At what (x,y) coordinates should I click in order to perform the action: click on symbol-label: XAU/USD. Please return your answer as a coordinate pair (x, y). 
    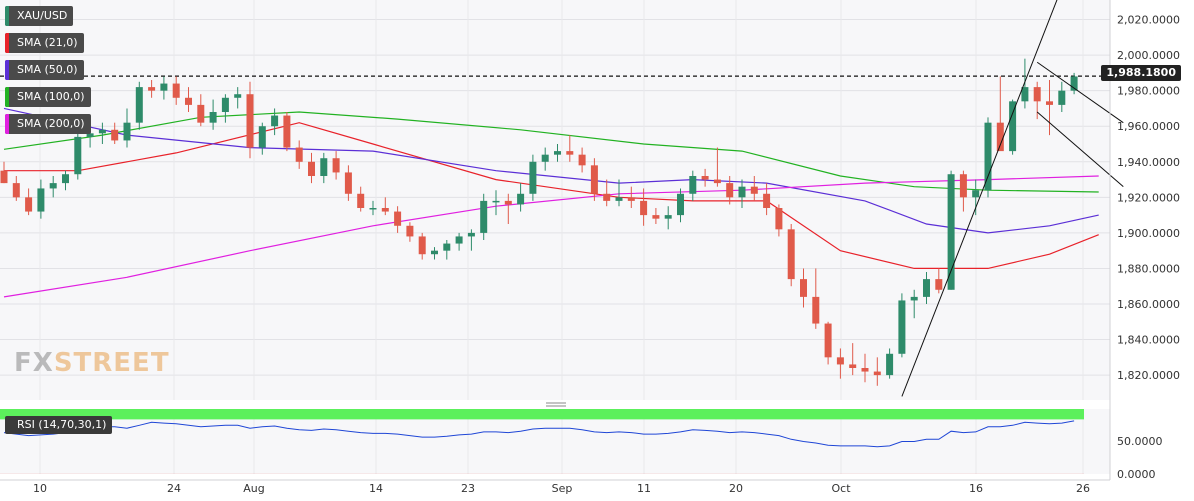
    Looking at the image, I should click on (39, 16).